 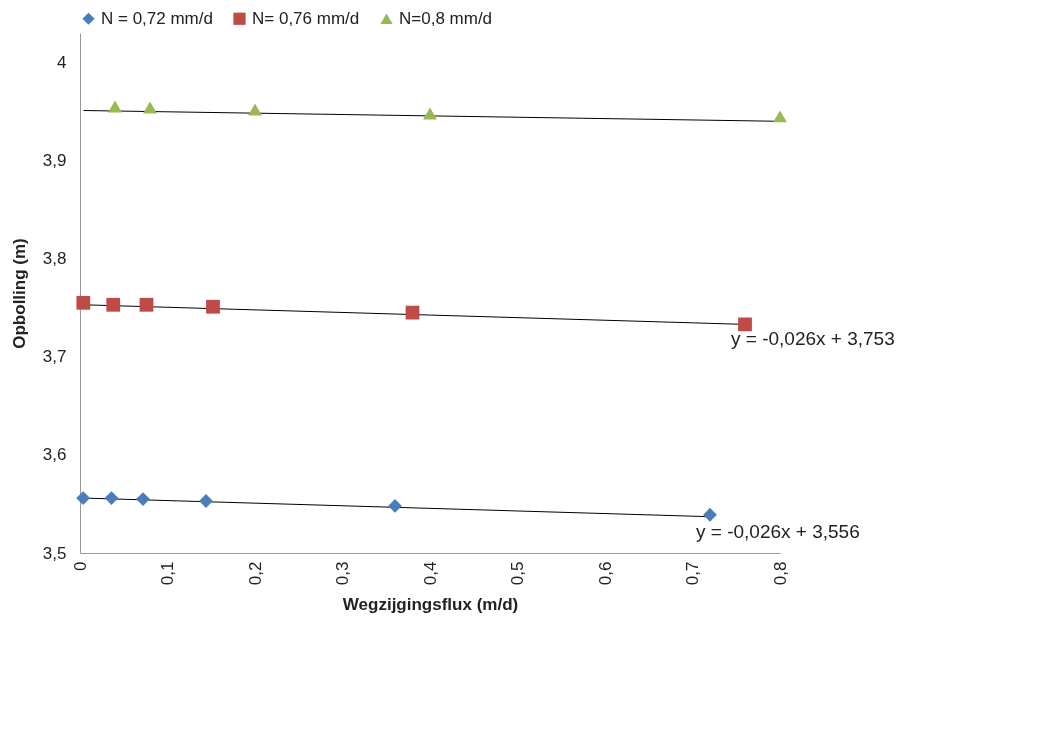 I want to click on y-tick-label: 4, so click(x=62, y=62).